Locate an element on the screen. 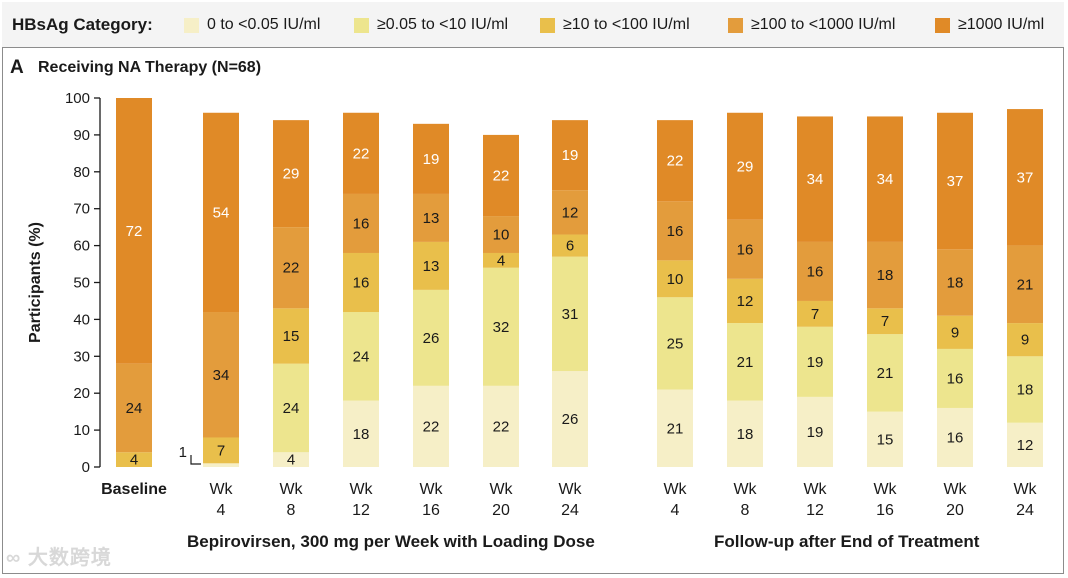  legend-label-5: ≥1000 IU/ml is located at coordinates (1001, 24).